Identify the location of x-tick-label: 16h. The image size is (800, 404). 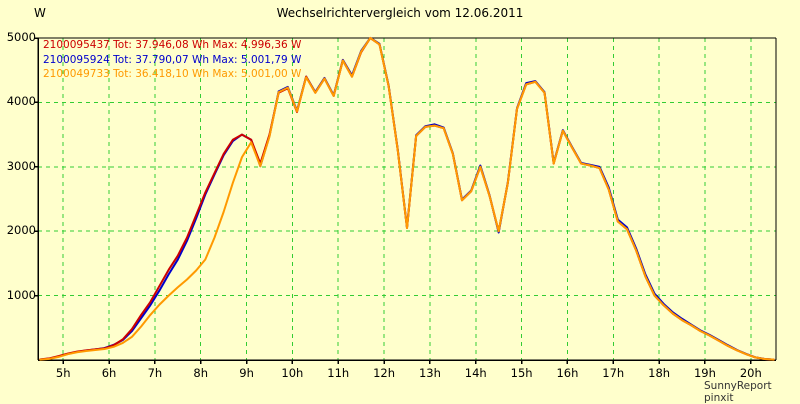
(567, 373).